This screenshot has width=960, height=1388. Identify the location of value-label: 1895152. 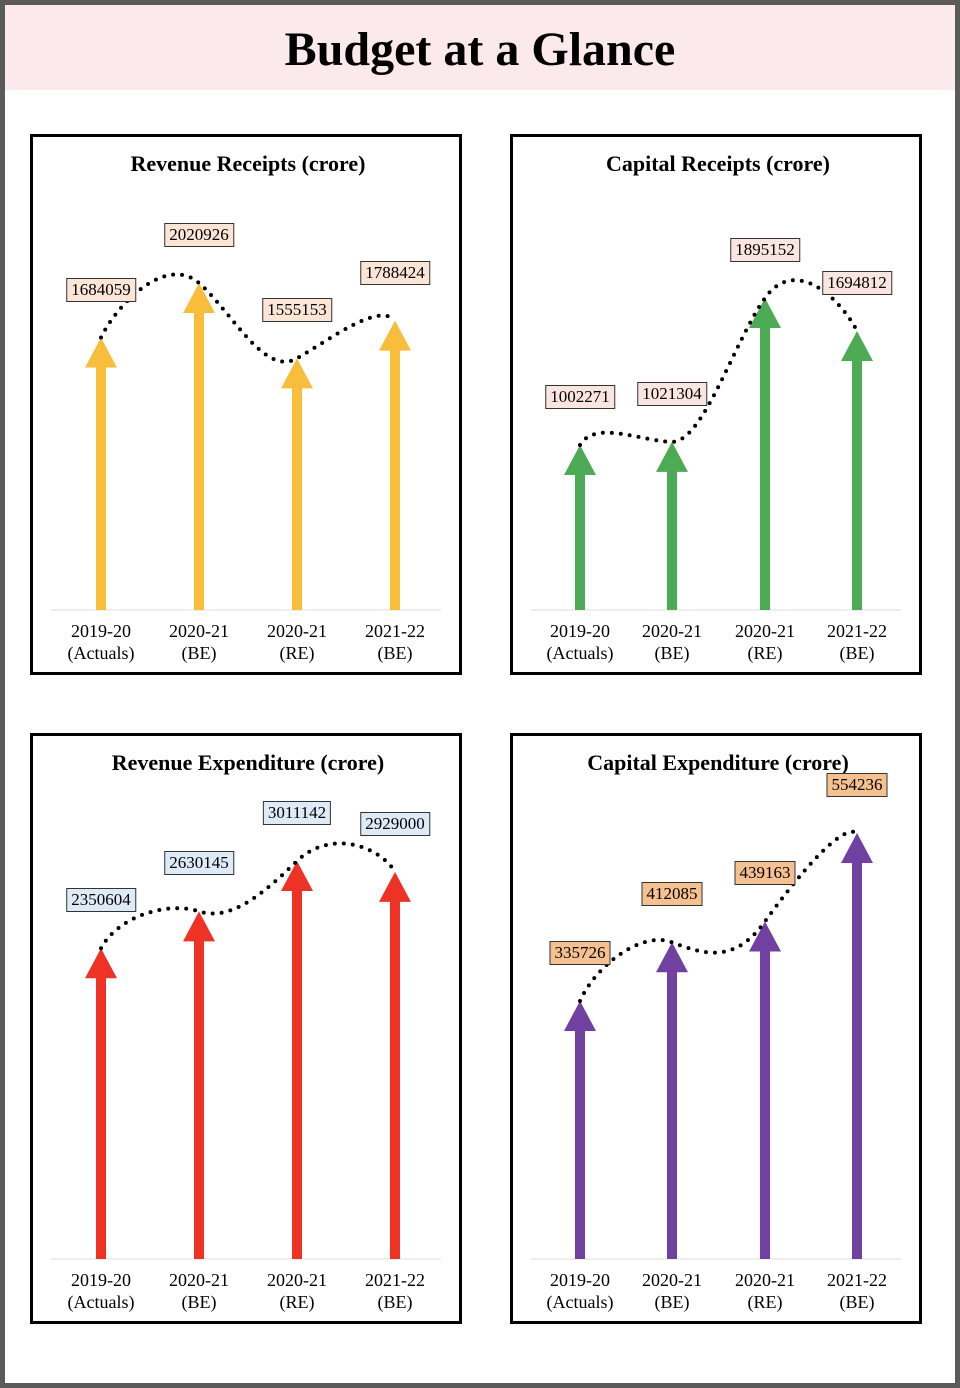
(765, 250).